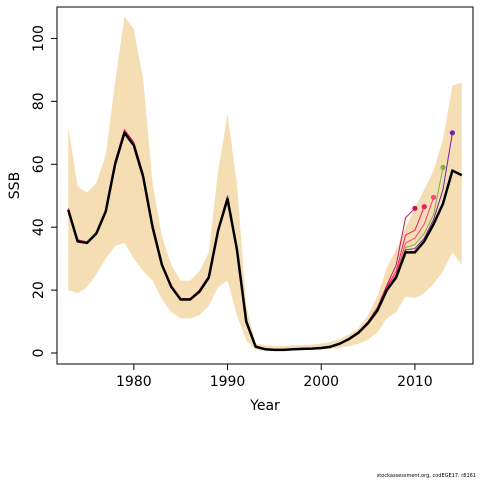 This screenshot has width=480, height=480. I want to click on y-tick-label: 100, so click(39, 38).